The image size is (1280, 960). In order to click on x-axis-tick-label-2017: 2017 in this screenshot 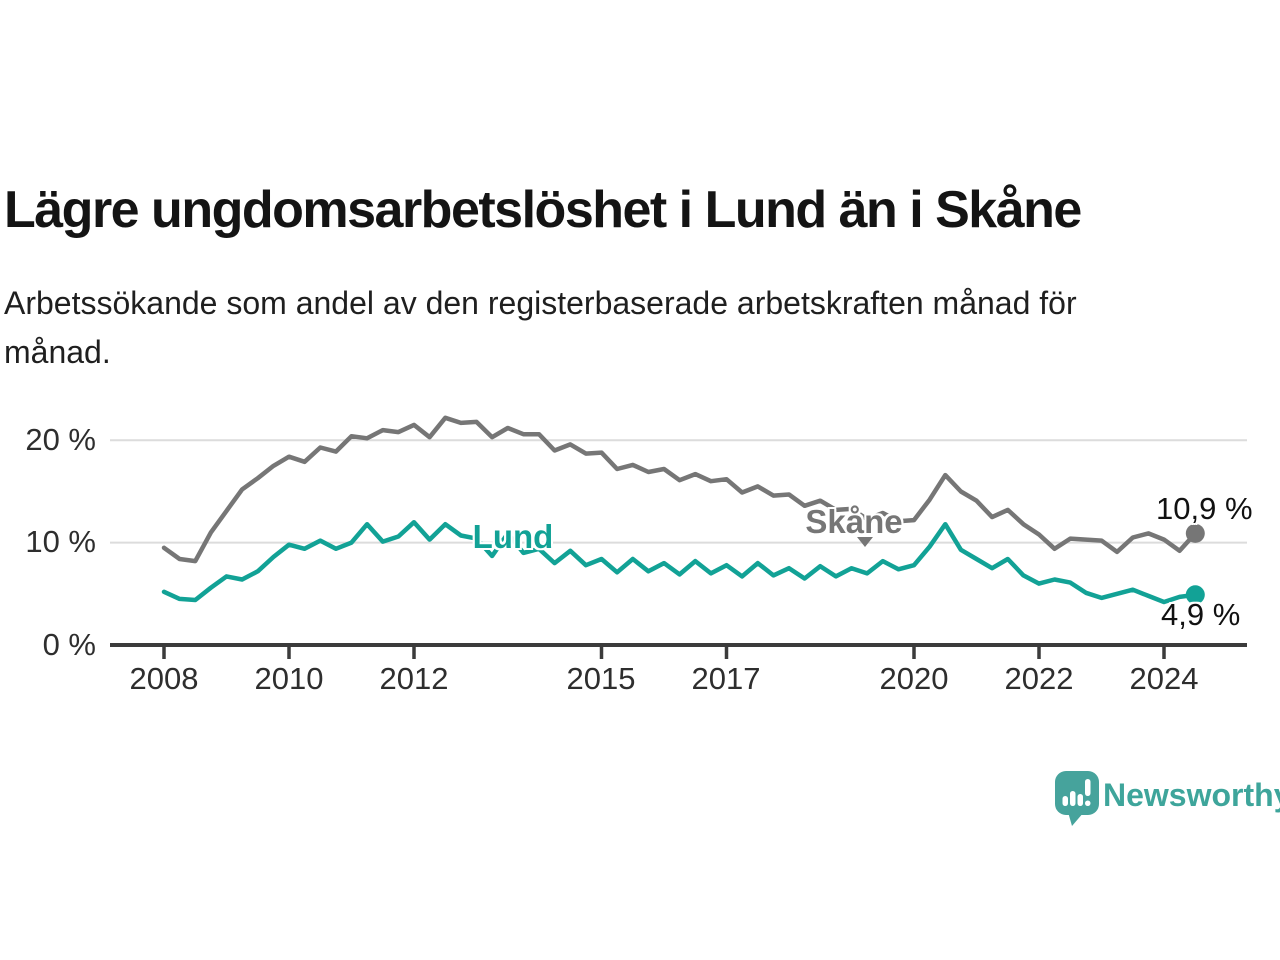, I will do `click(726, 678)`.